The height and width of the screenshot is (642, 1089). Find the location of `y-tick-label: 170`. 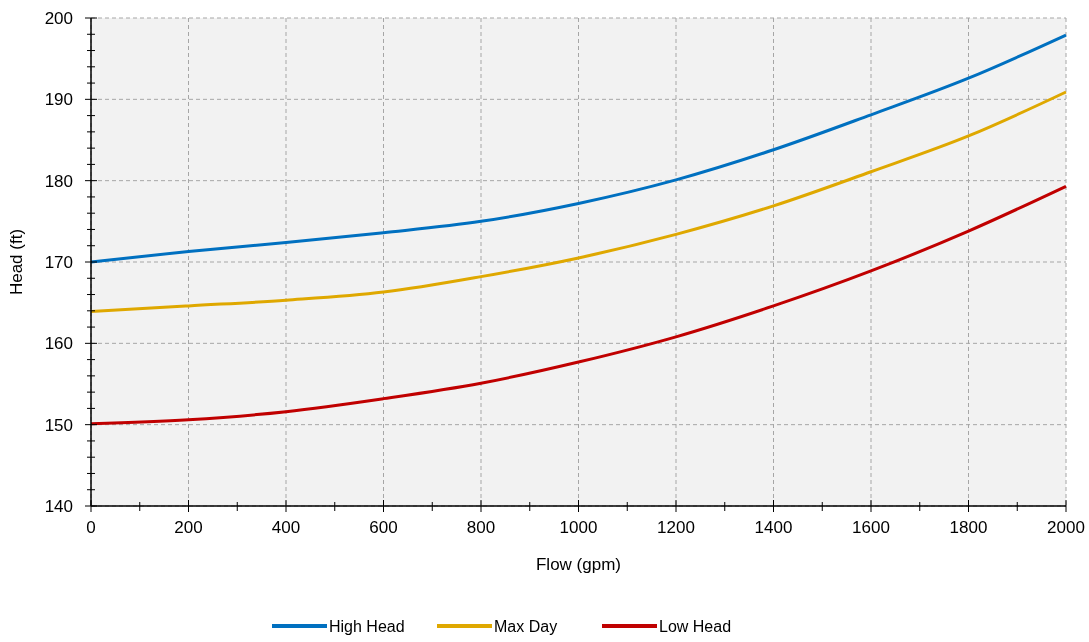

y-tick-label: 170 is located at coordinates (58, 262).